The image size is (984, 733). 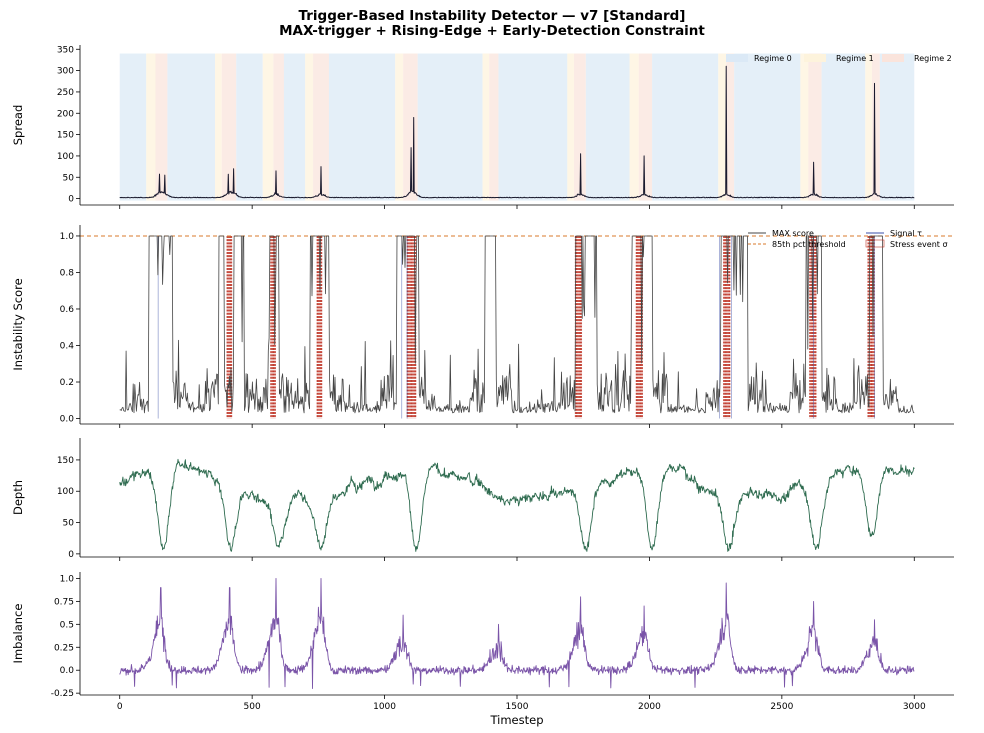 What do you see at coordinates (781, 707) in the screenshot?
I see `x-tick-label: 2500` at bounding box center [781, 707].